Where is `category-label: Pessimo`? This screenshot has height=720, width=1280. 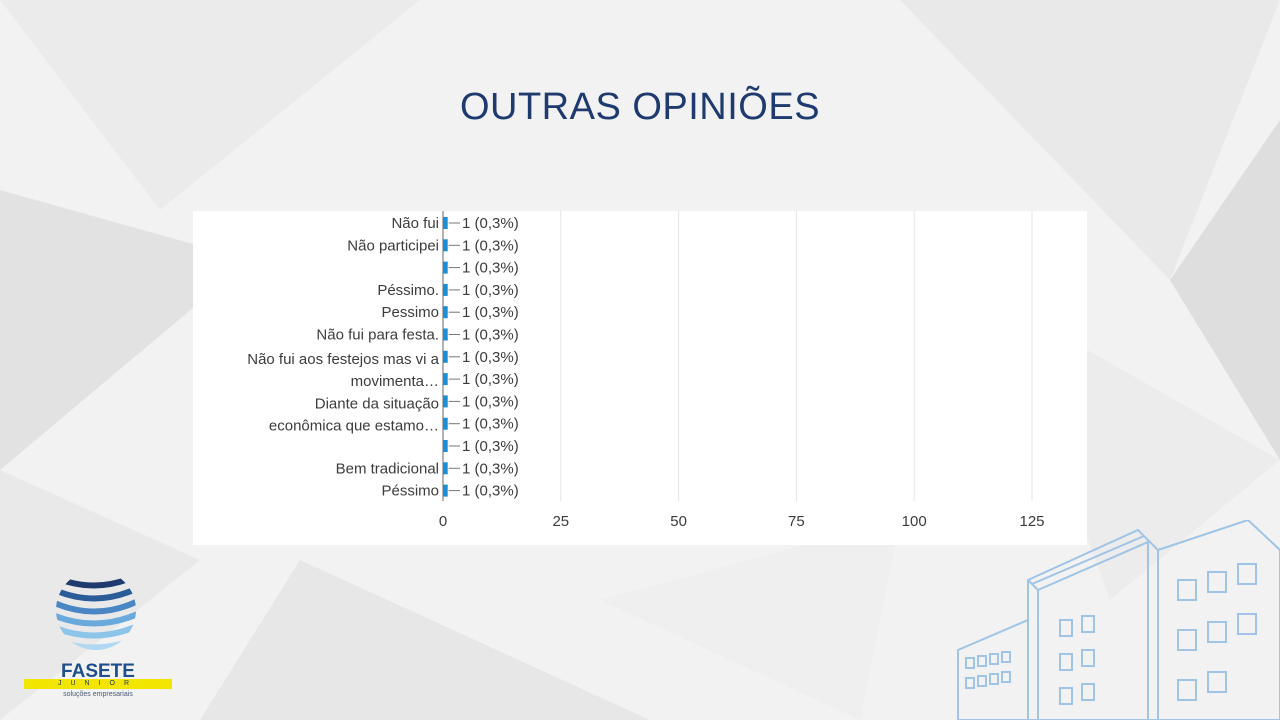
category-label: Pessimo is located at coordinates (410, 312).